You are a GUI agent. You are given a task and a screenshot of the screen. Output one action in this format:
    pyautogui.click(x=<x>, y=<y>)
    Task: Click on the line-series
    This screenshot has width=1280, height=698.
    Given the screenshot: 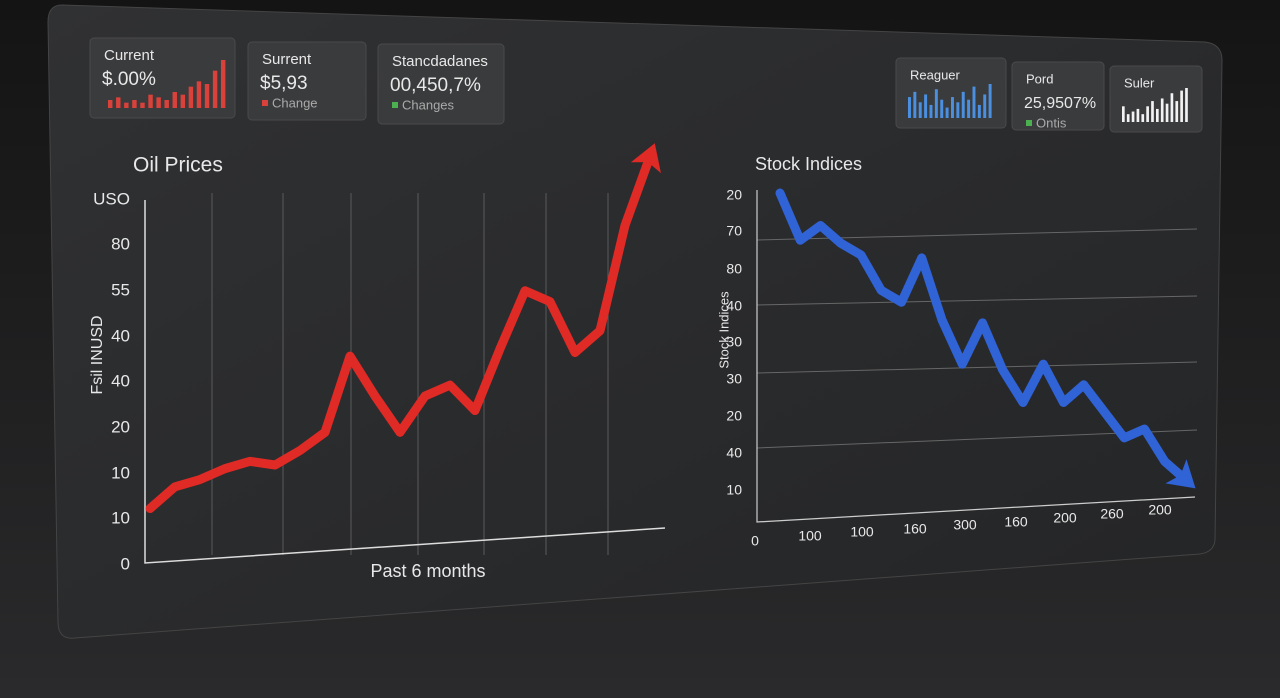 What is the action you would take?
    pyautogui.click(x=982, y=336)
    